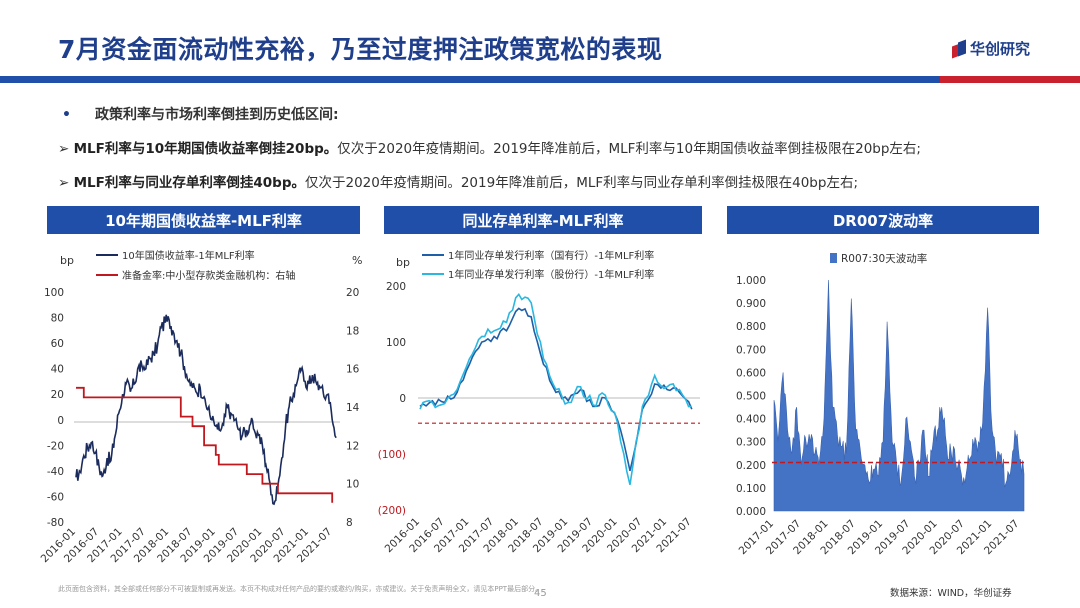 This screenshot has width=1080, height=608. I want to click on series-ncd-state-banks, so click(556, 389).